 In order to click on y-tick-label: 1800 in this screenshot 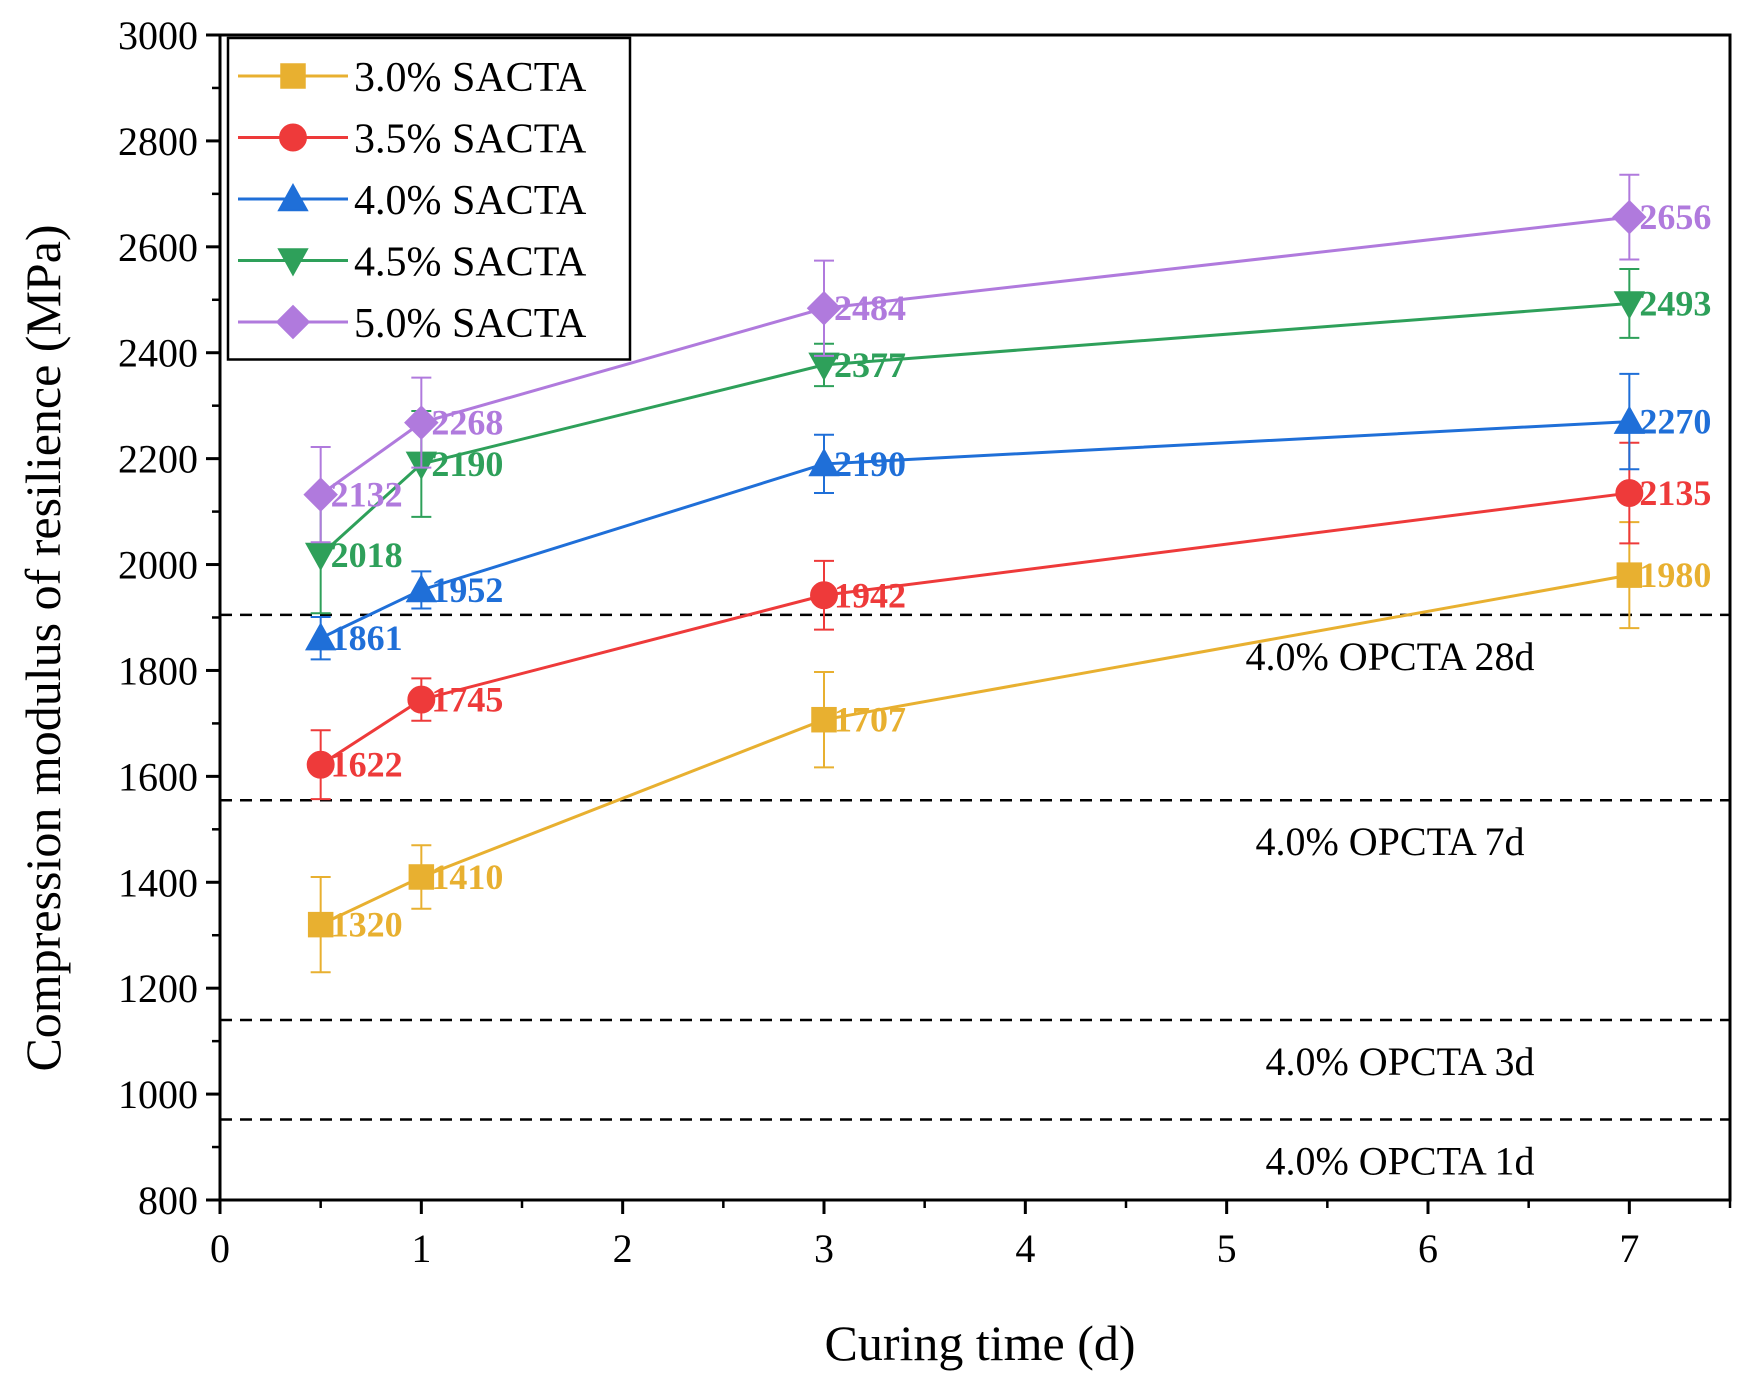, I will do `click(158, 670)`.